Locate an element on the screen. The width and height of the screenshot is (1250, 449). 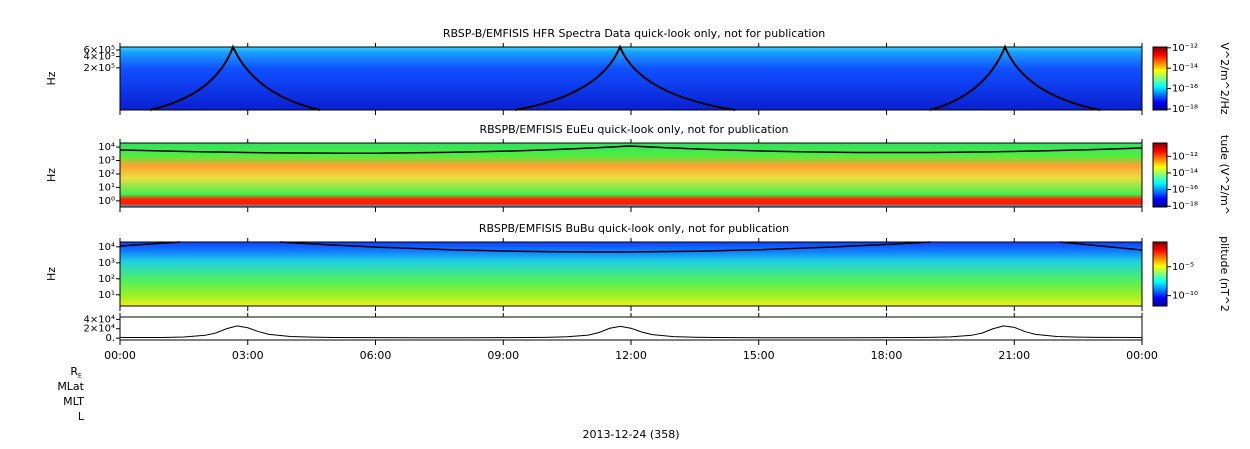
x-tick-label: 12:00 is located at coordinates (631, 355).